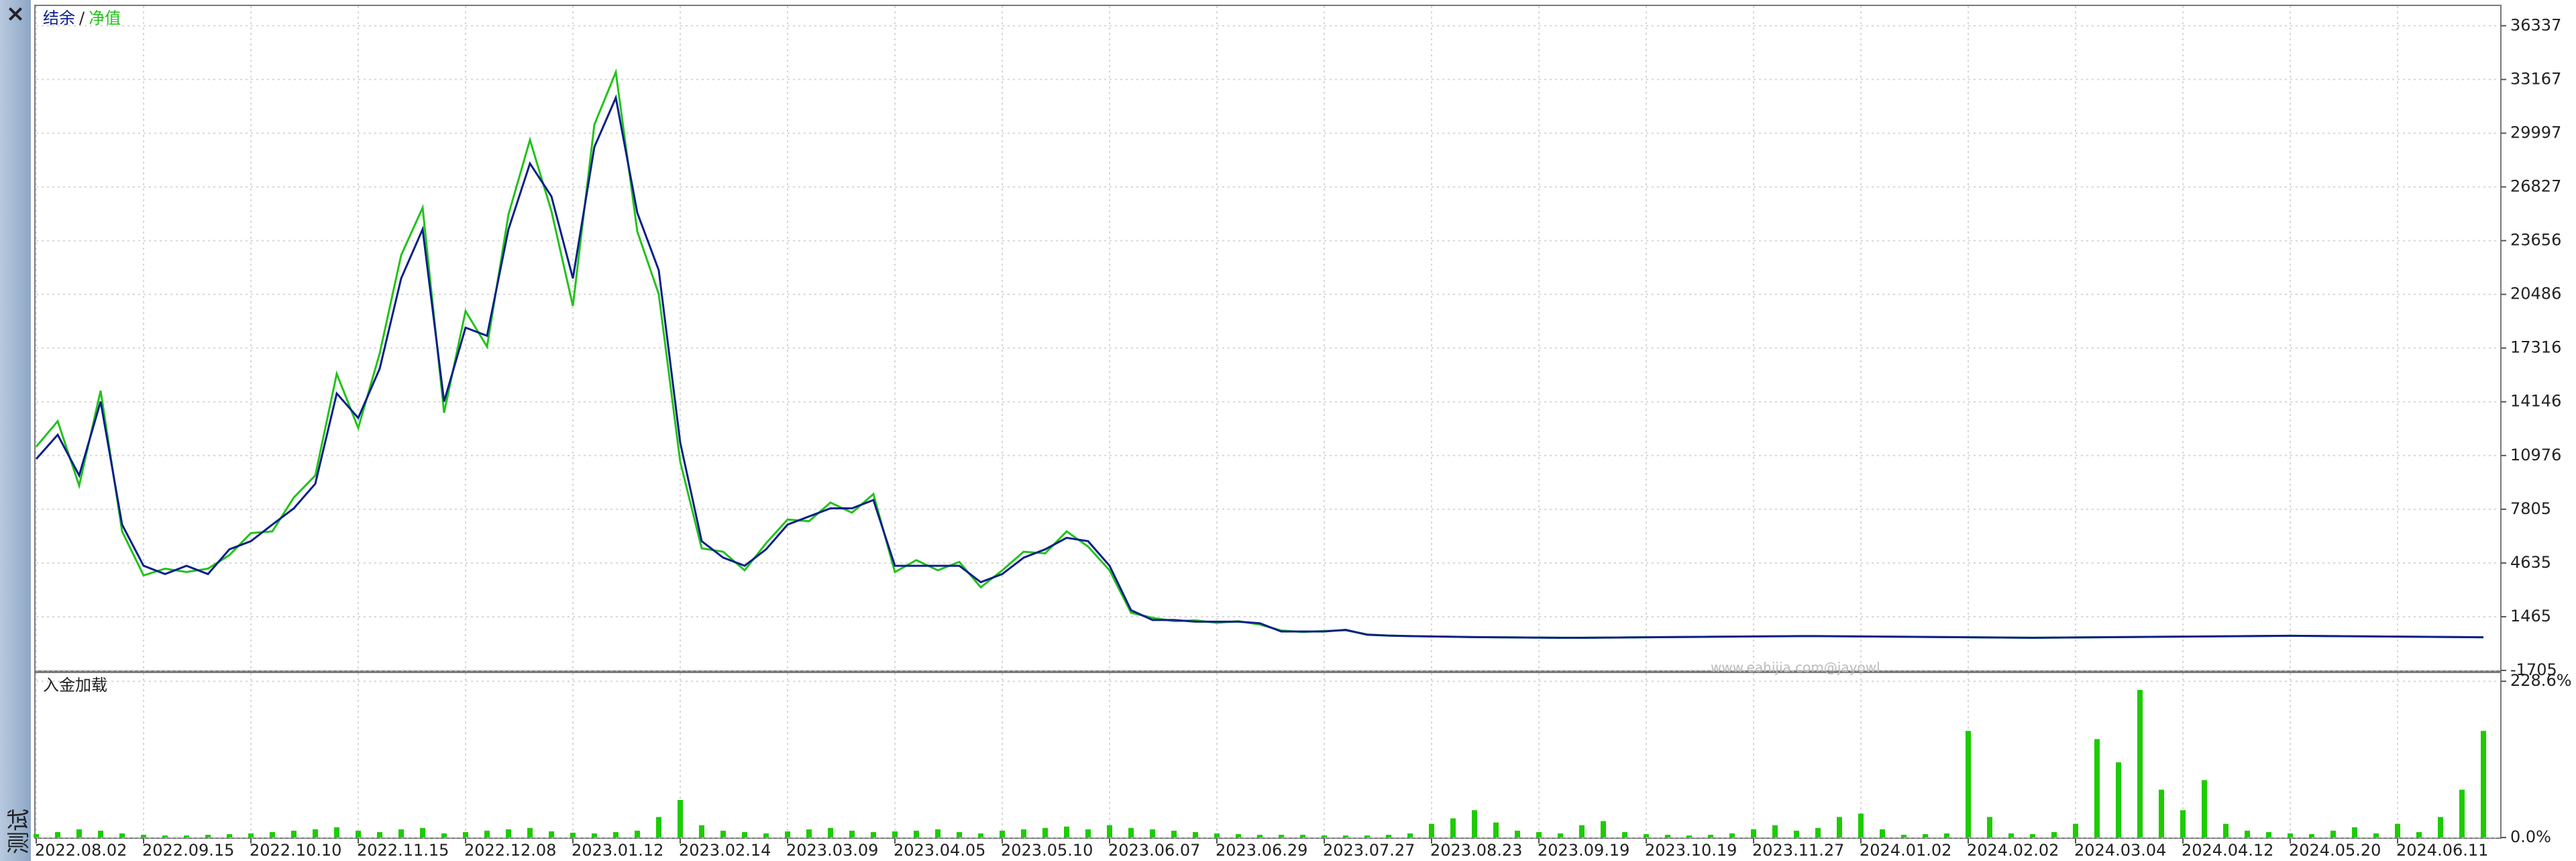 The width and height of the screenshot is (2576, 861). Describe the element at coordinates (2535, 347) in the screenshot. I see `y-tick-label: 17316` at that location.